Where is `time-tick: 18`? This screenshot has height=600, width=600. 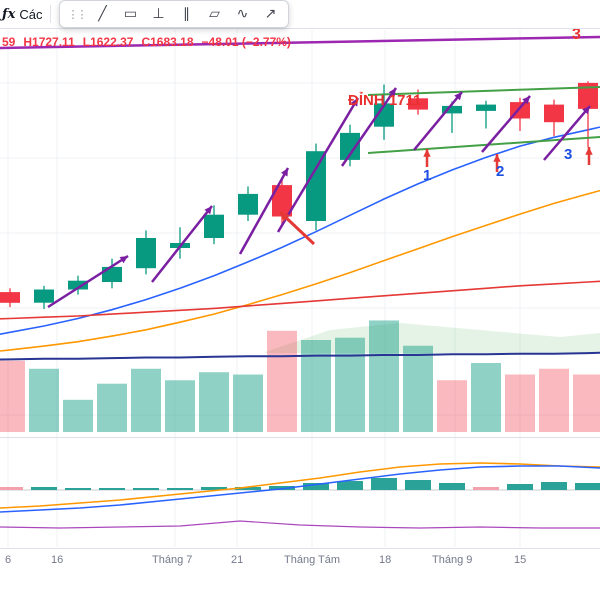 time-tick: 18 is located at coordinates (385, 560).